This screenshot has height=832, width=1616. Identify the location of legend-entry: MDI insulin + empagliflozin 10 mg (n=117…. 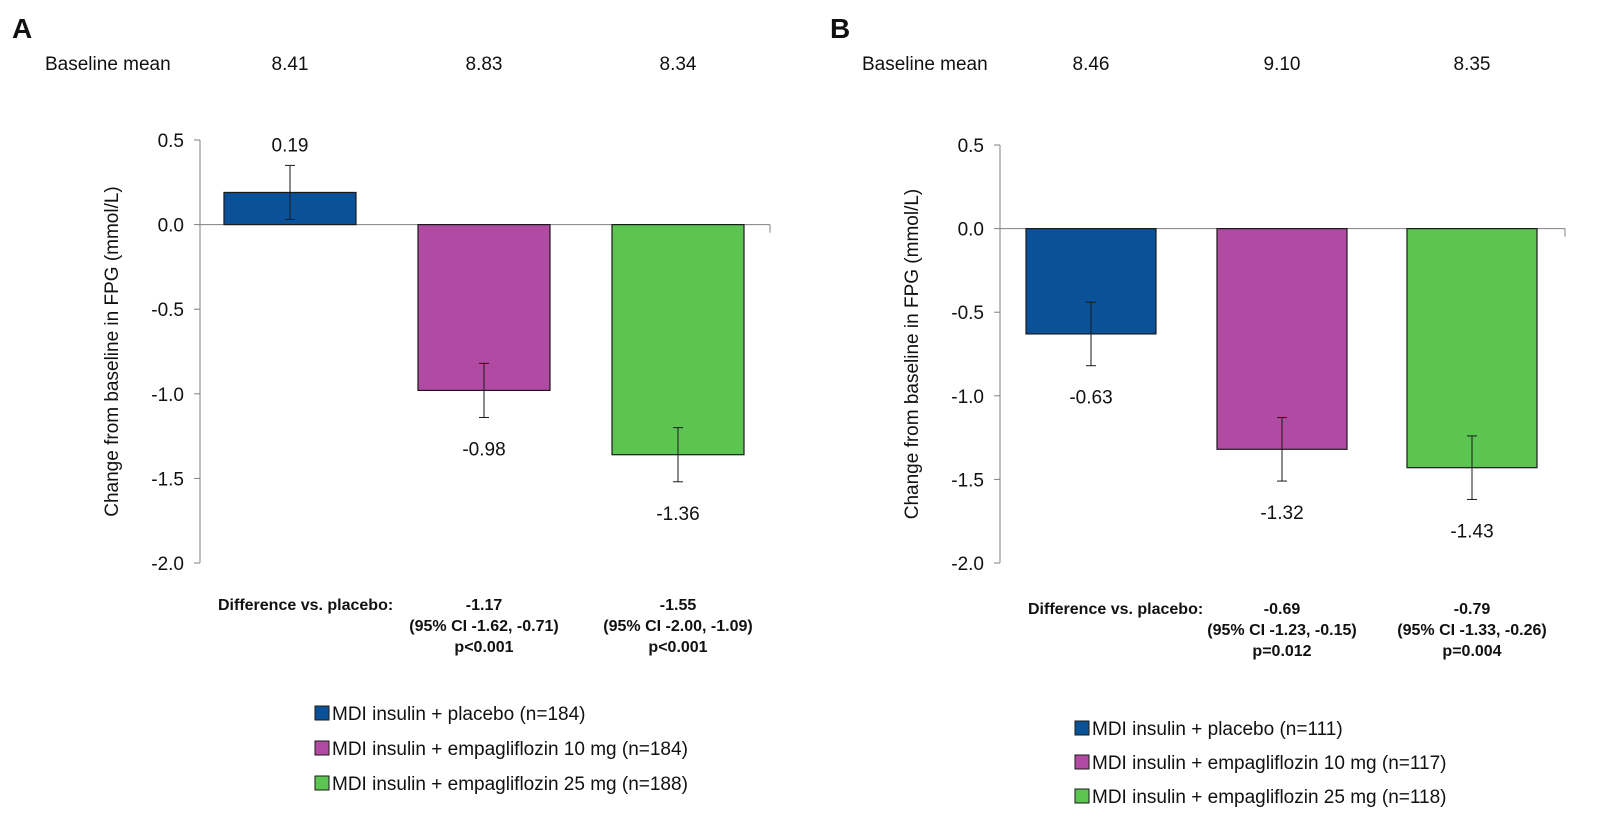
(1269, 763).